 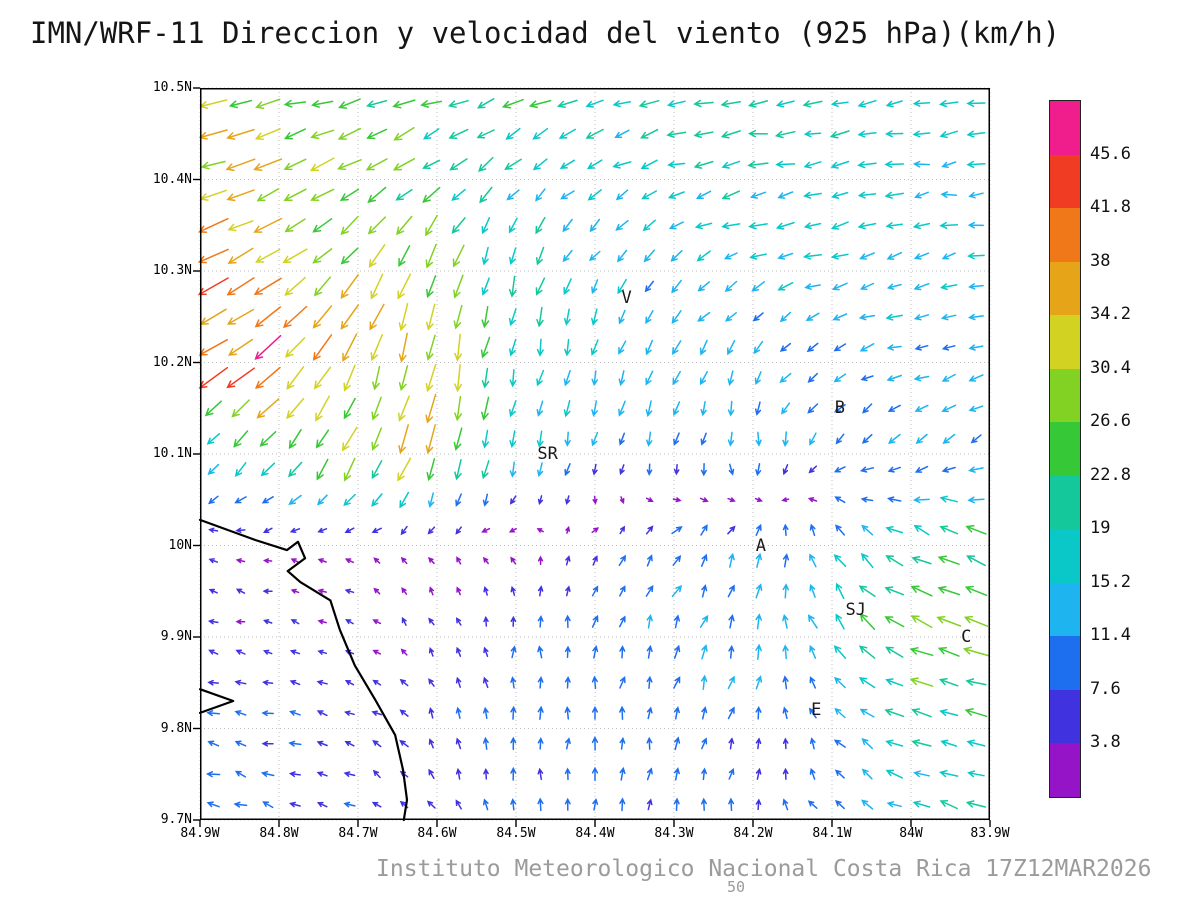 What do you see at coordinates (1105, 688) in the screenshot?
I see `colorbar-tick-label: 7.6` at bounding box center [1105, 688].